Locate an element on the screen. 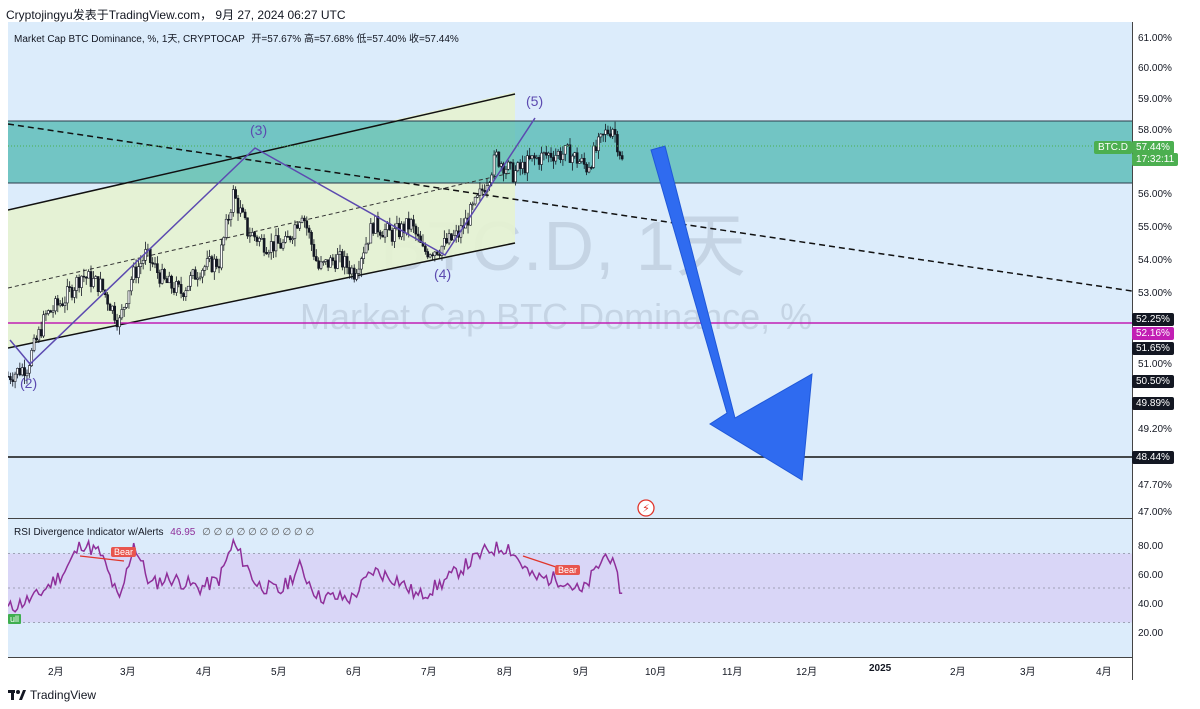  time-tick: 7月 is located at coordinates (429, 672).